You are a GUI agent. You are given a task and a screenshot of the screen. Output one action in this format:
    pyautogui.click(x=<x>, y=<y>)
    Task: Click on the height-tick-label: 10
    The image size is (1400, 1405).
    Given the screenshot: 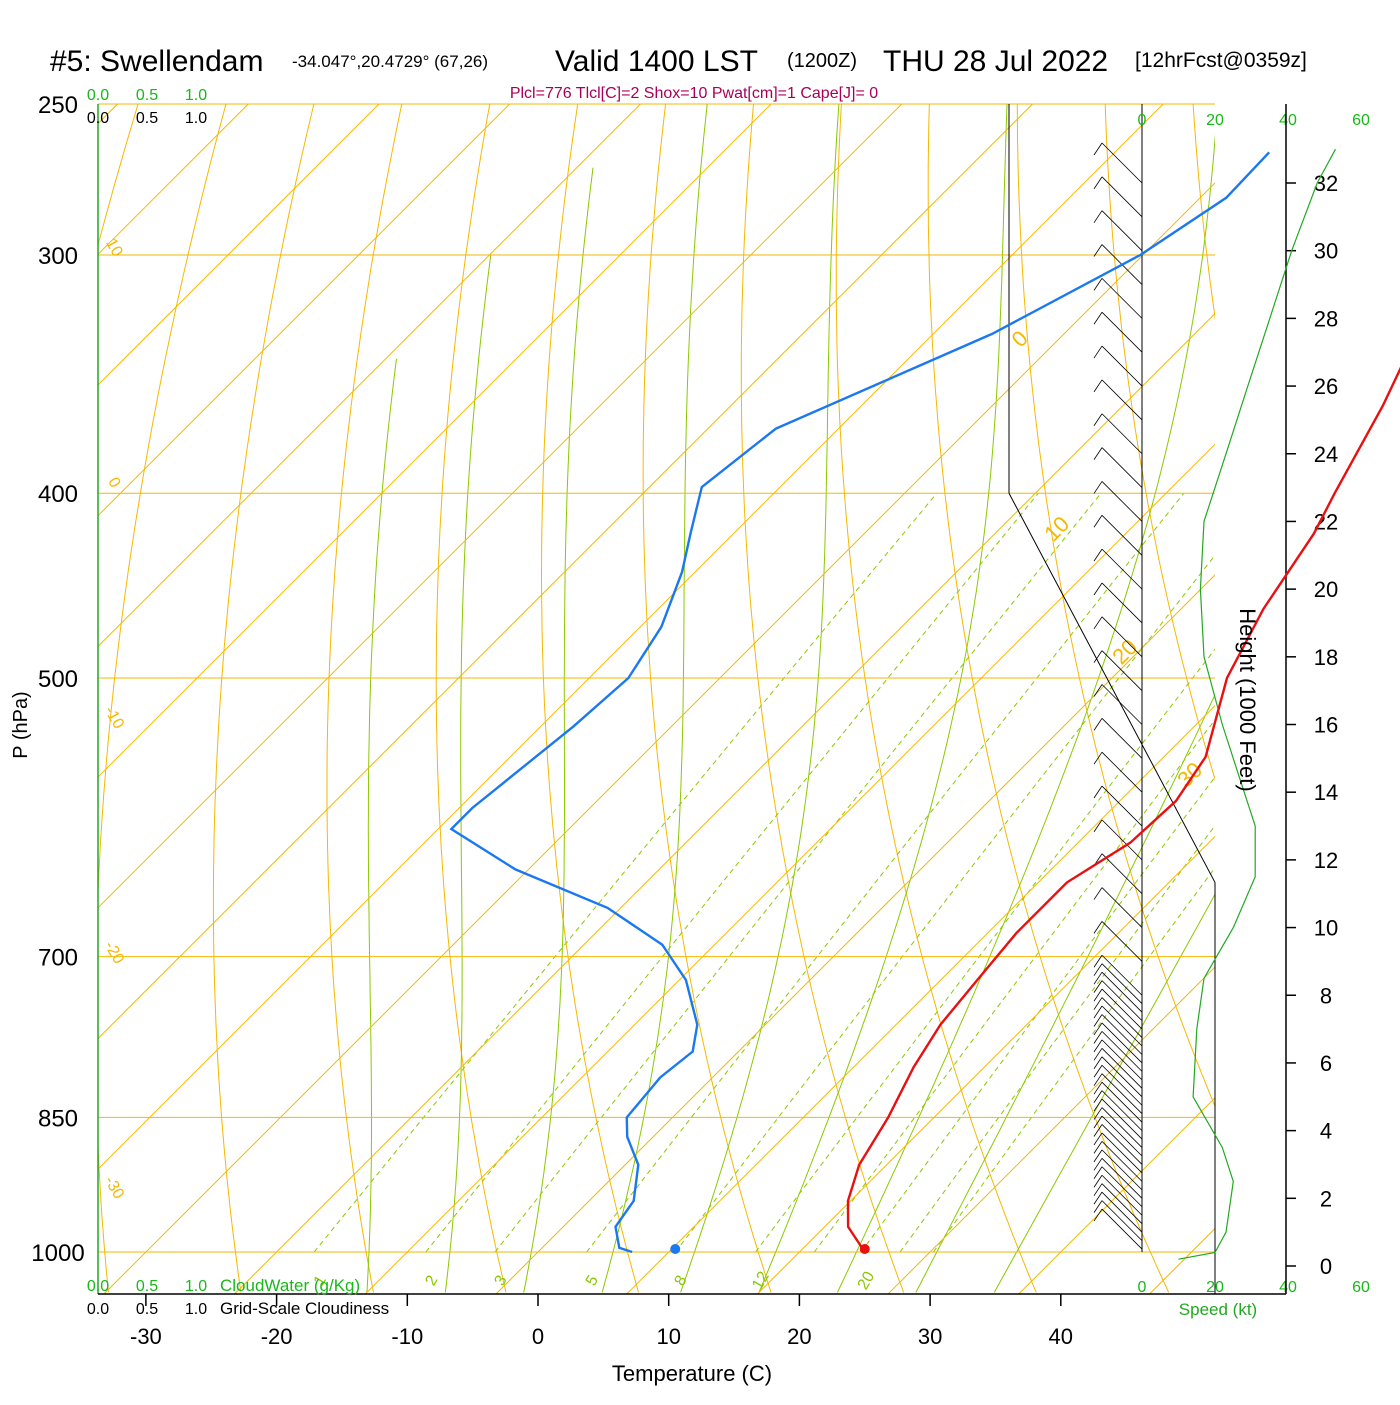 What is the action you would take?
    pyautogui.click(x=1326, y=928)
    